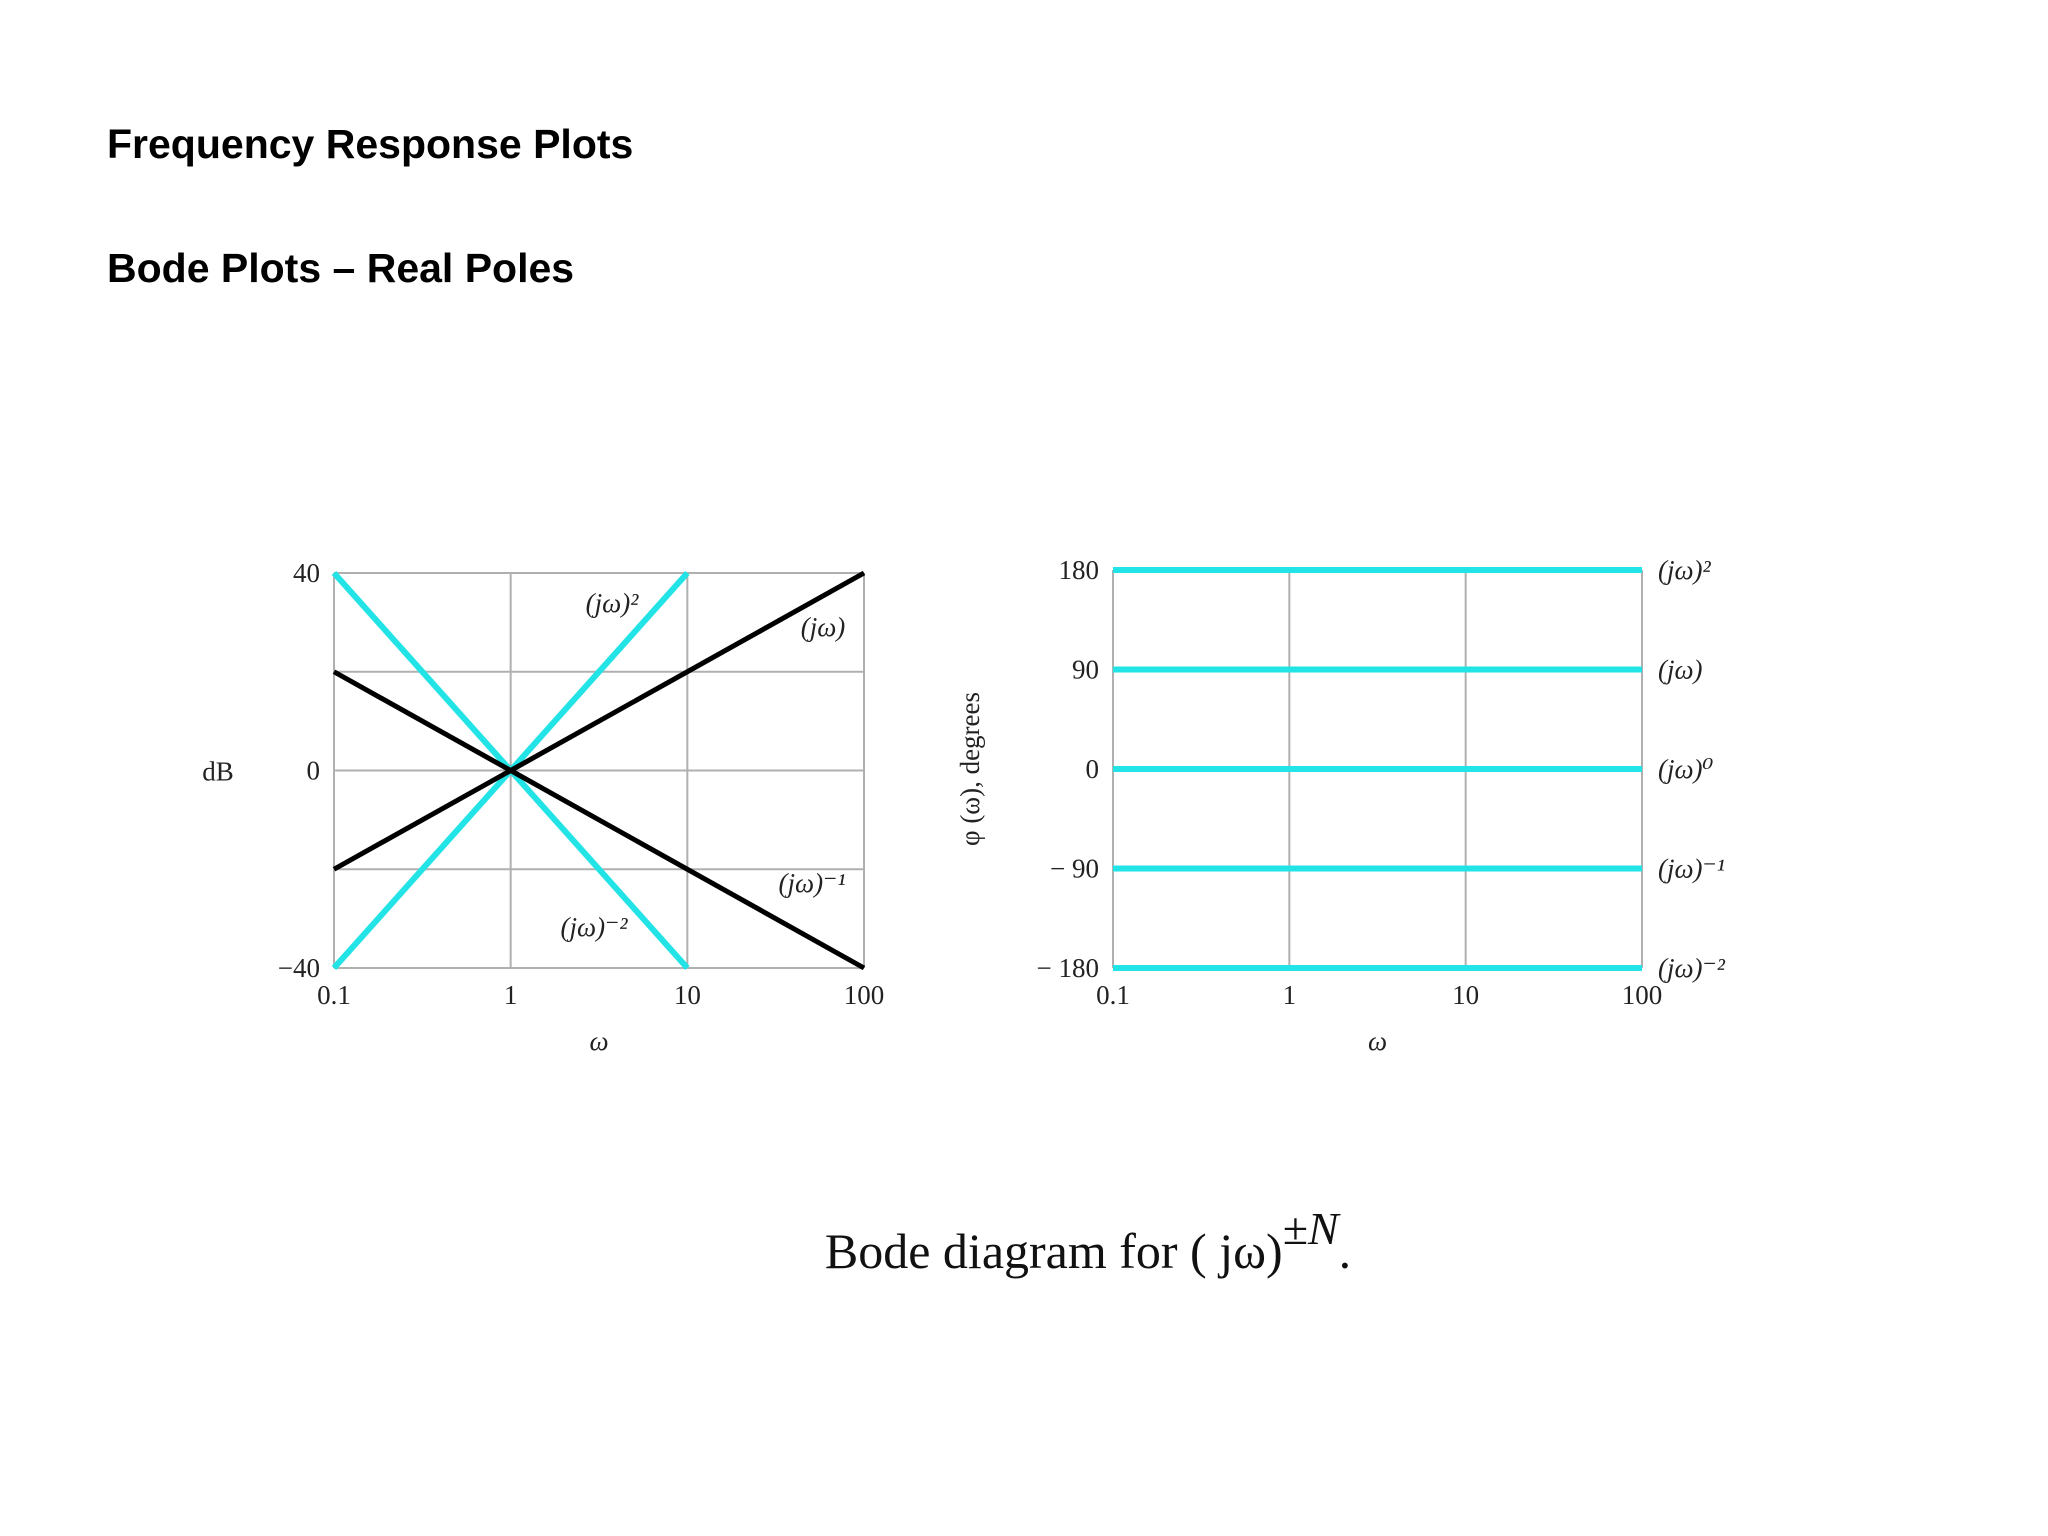  Describe the element at coordinates (1686, 769) in the screenshot. I see `series-label-2: (jω)⁰` at that location.